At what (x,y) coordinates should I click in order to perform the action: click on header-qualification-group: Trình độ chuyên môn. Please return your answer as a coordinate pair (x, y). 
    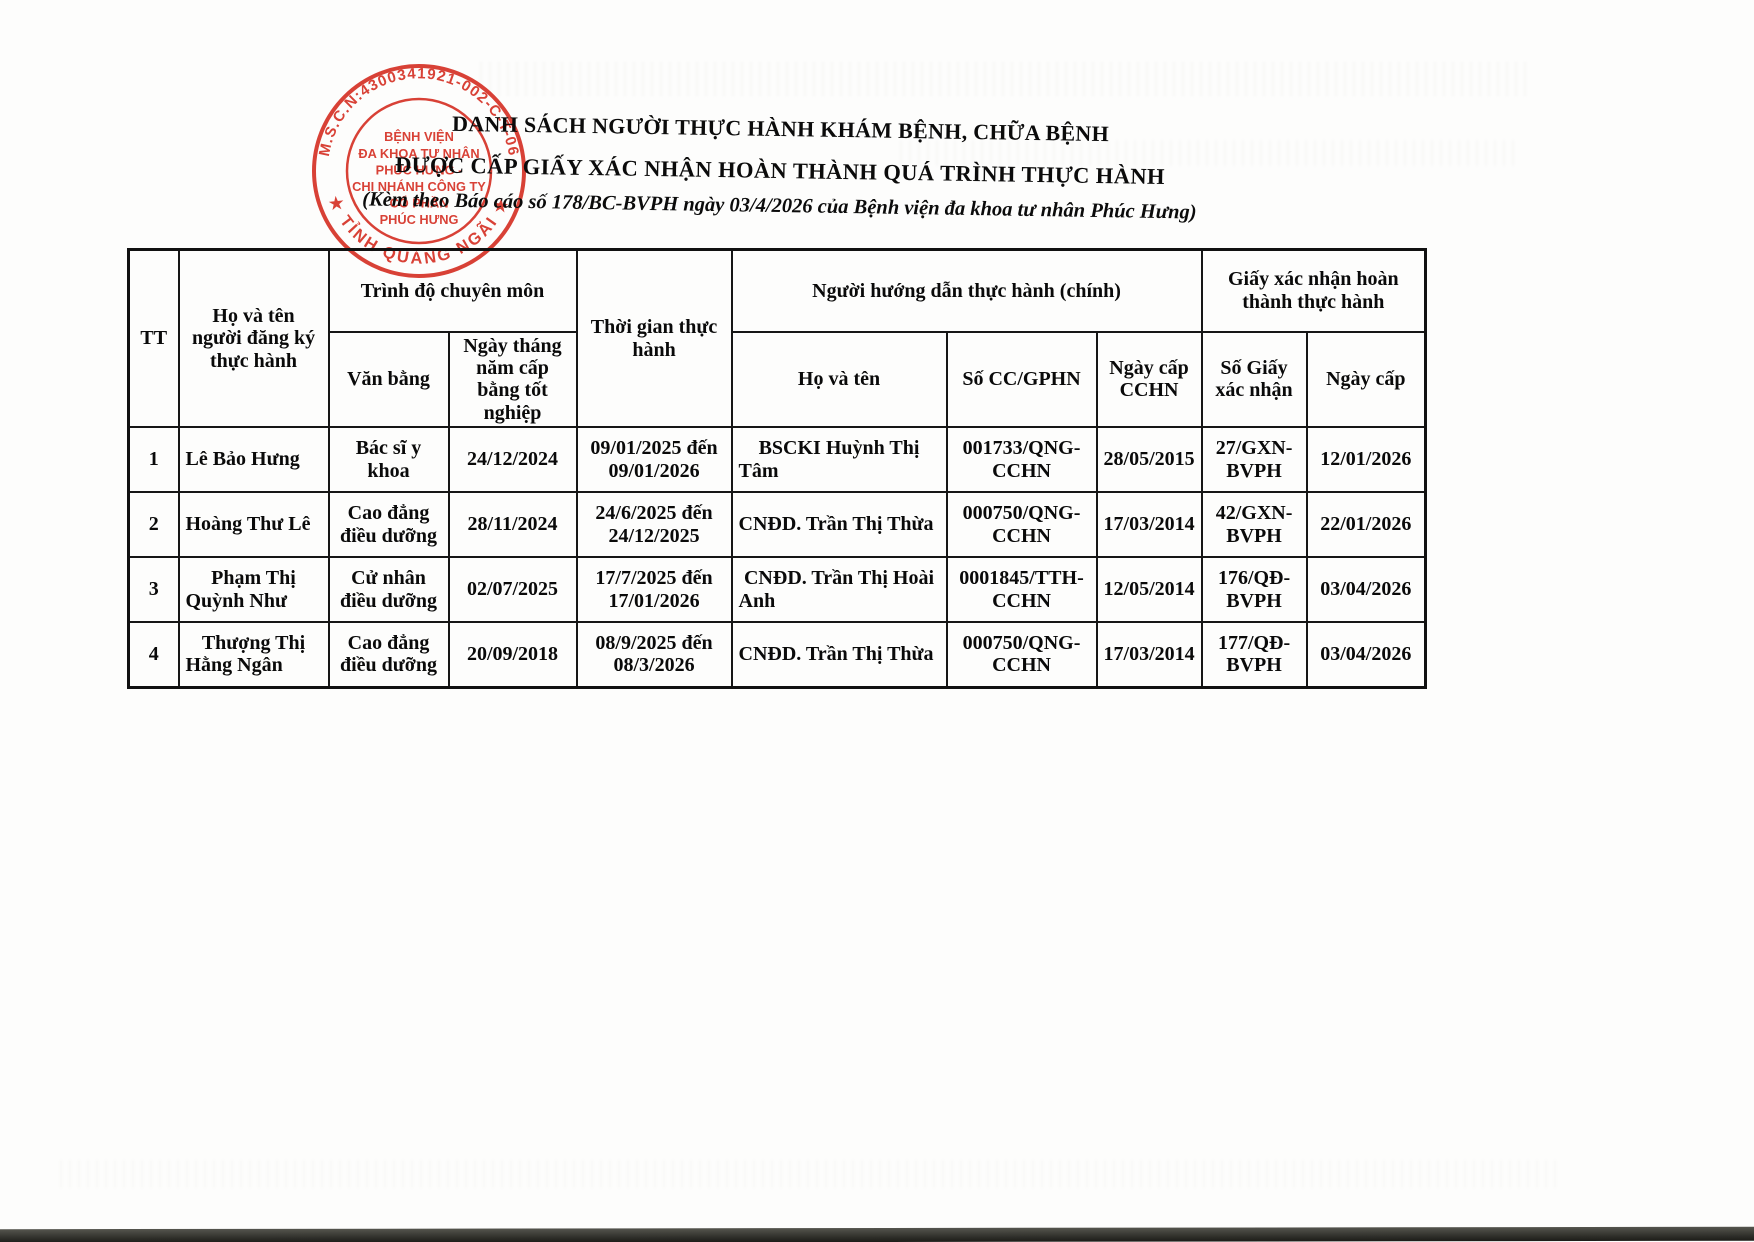
    Looking at the image, I should click on (452, 290).